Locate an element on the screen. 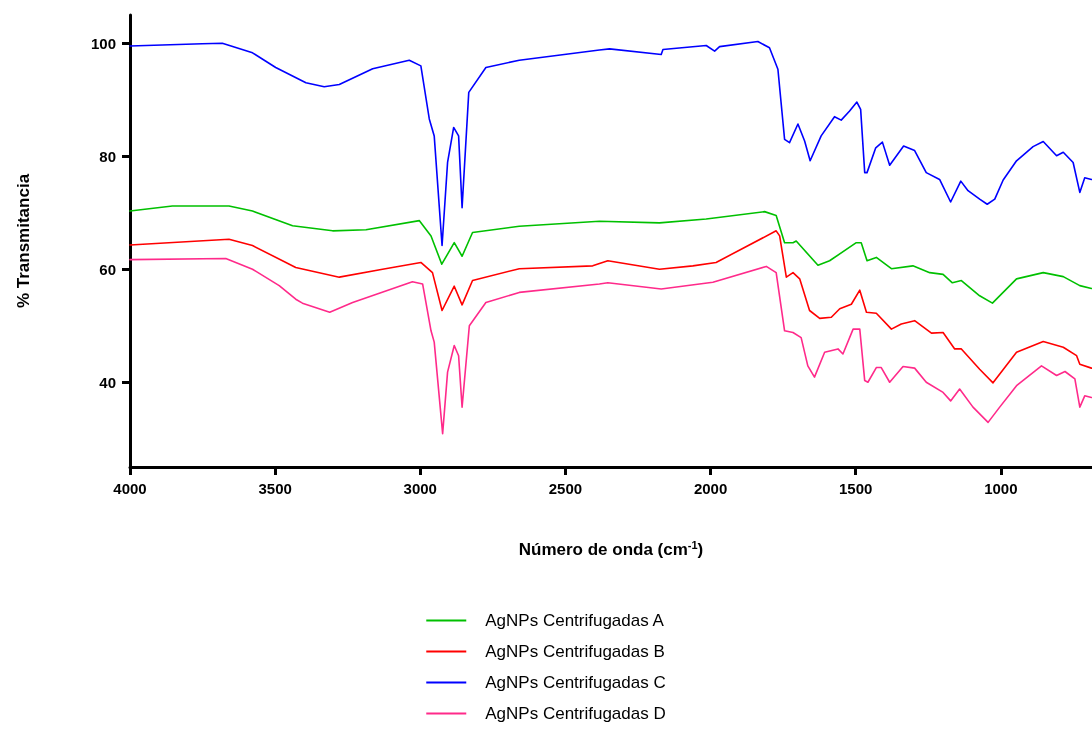  legend-label: AgNPs Centrifugadas B is located at coordinates (575, 651).